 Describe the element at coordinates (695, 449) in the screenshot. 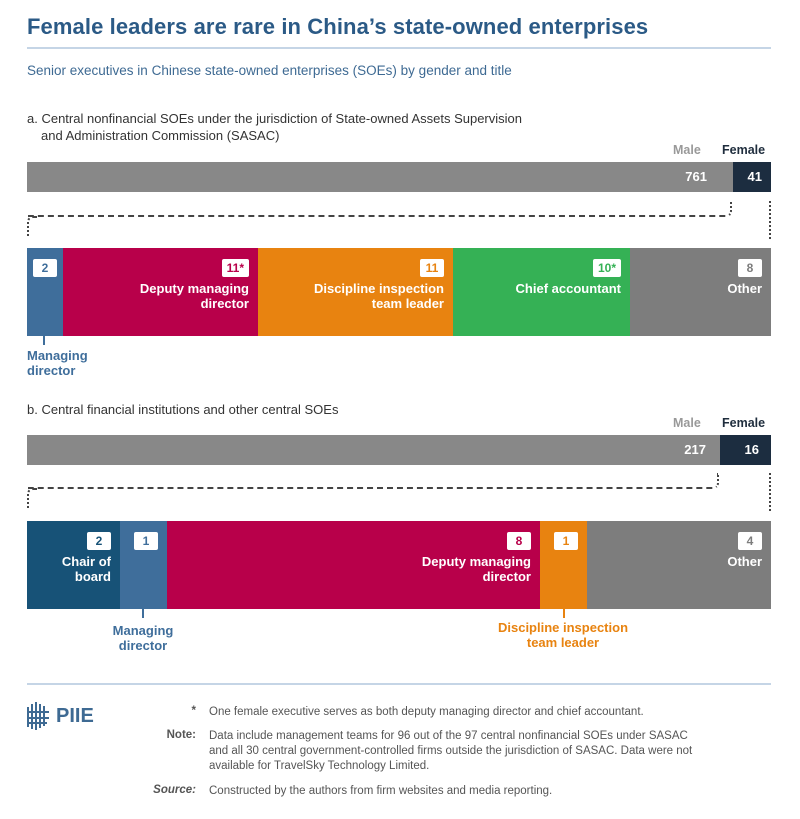

I see `male-value-b: 217` at that location.